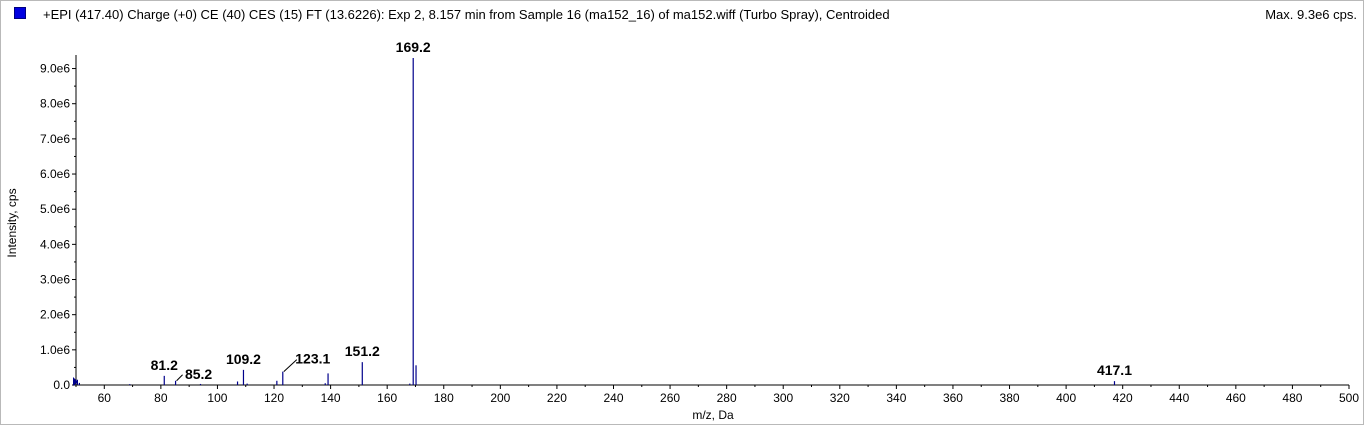  I want to click on peak-label: 85.2, so click(198, 374).